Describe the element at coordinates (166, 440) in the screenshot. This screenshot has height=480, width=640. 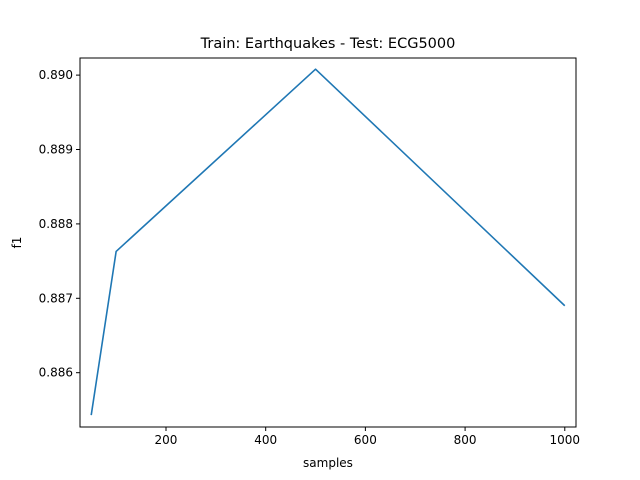
I see `x-tick-label: 200` at that location.